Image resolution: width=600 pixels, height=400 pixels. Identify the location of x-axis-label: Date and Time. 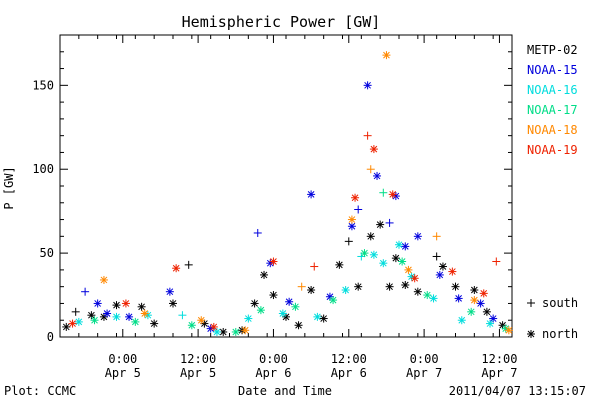
(285, 391).